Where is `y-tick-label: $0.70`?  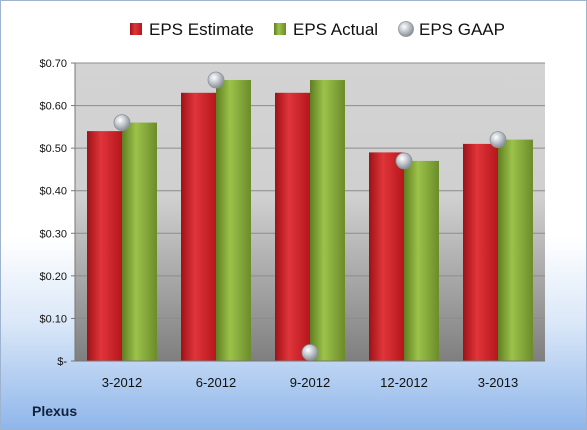
y-tick-label: $0.70 is located at coordinates (53, 64).